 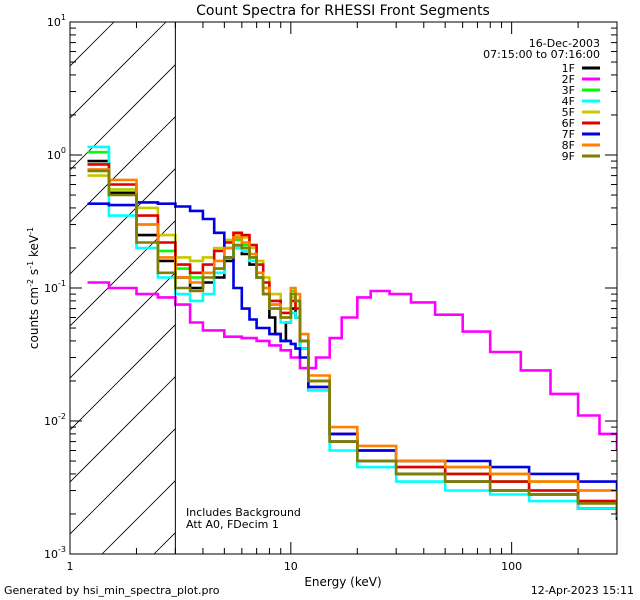 What do you see at coordinates (568, 112) in the screenshot?
I see `legend-label-5F: 5F` at bounding box center [568, 112].